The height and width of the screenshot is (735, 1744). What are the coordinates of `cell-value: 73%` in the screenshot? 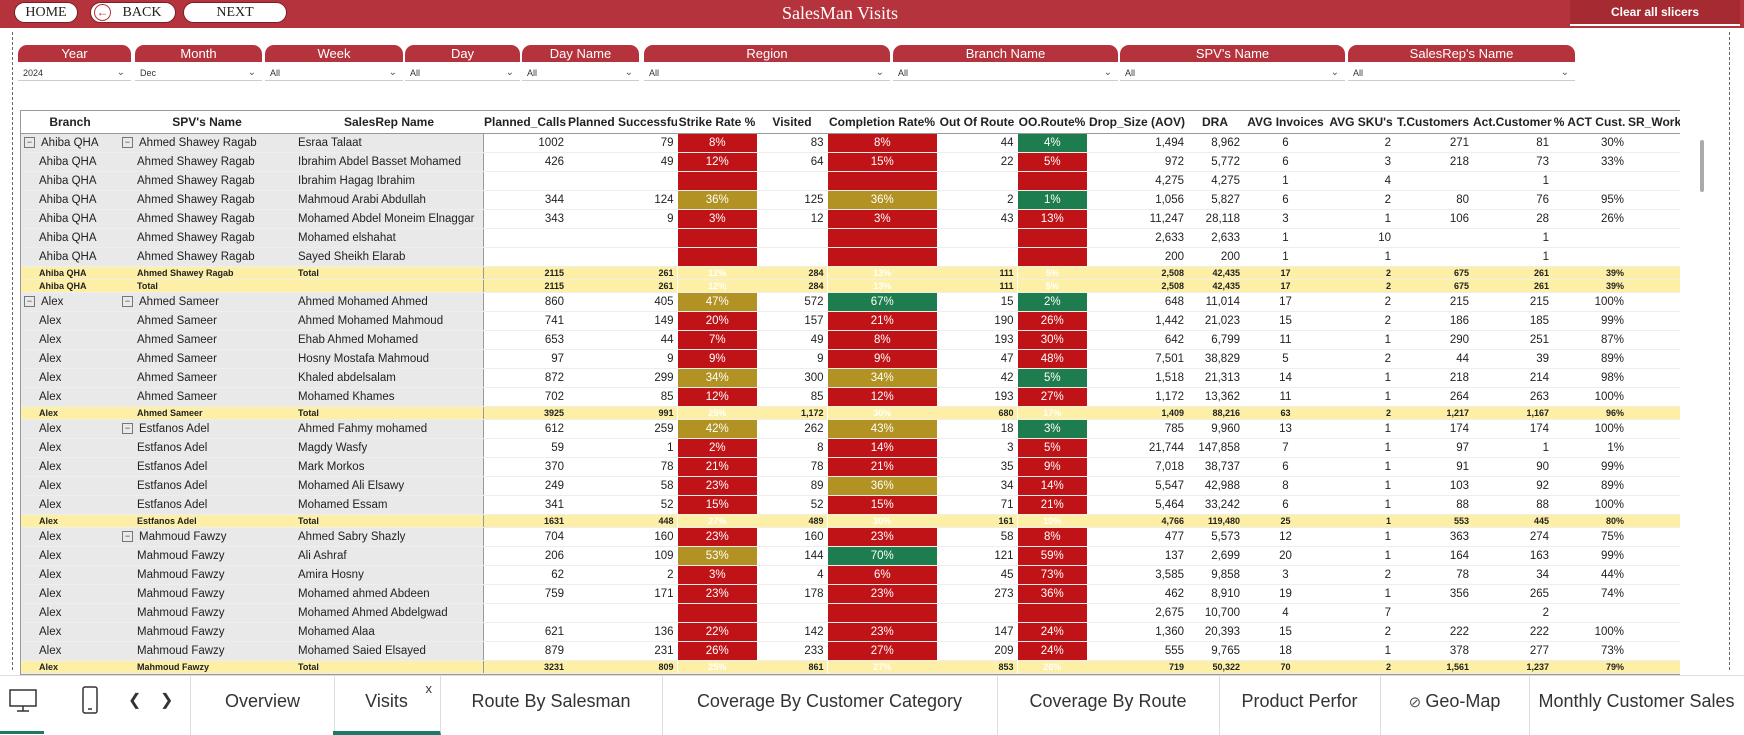 It's located at (1612, 651).